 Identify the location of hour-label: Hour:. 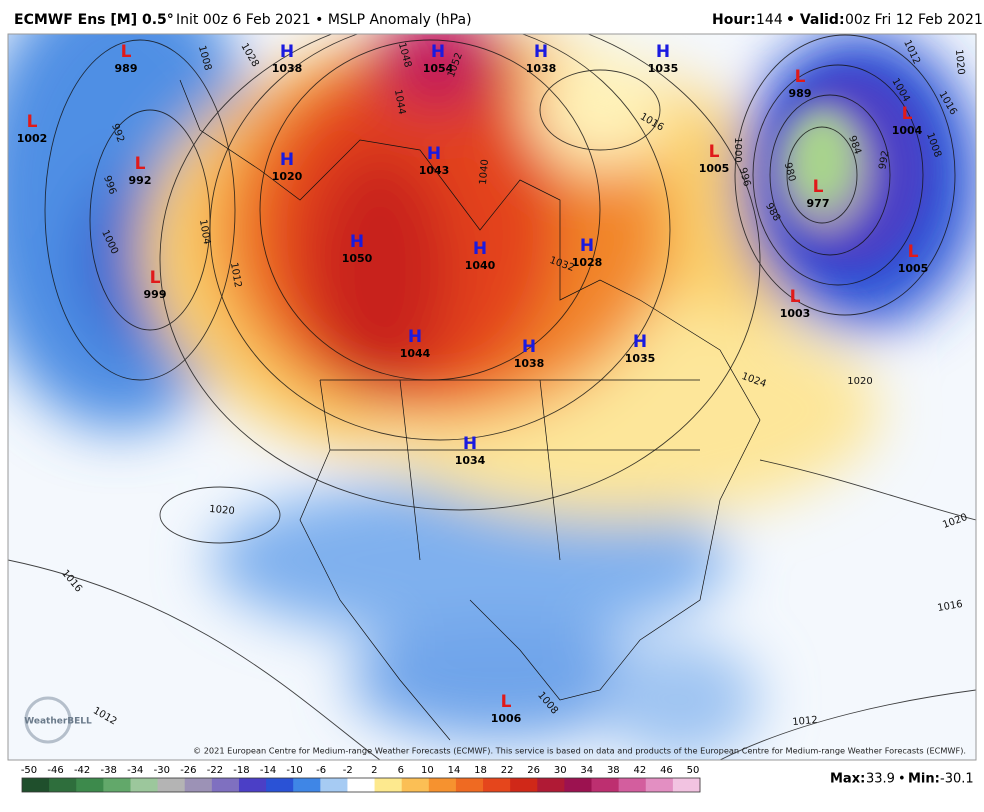
(734, 20).